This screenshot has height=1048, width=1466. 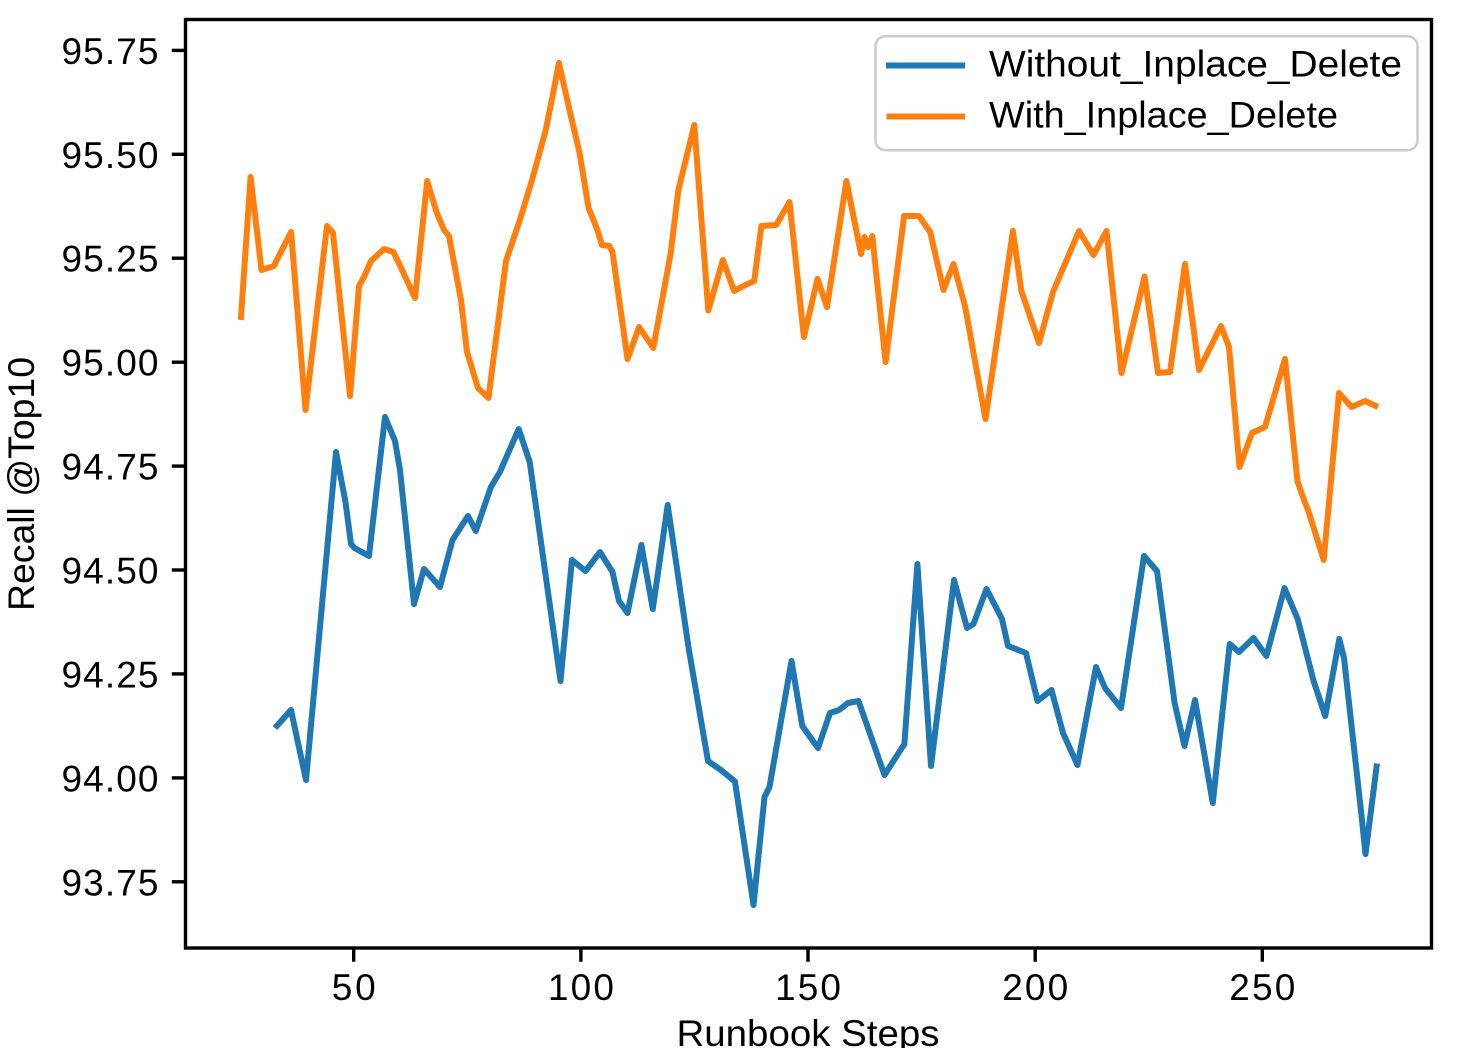 I want to click on svg-text: 93.75, so click(x=110, y=882).